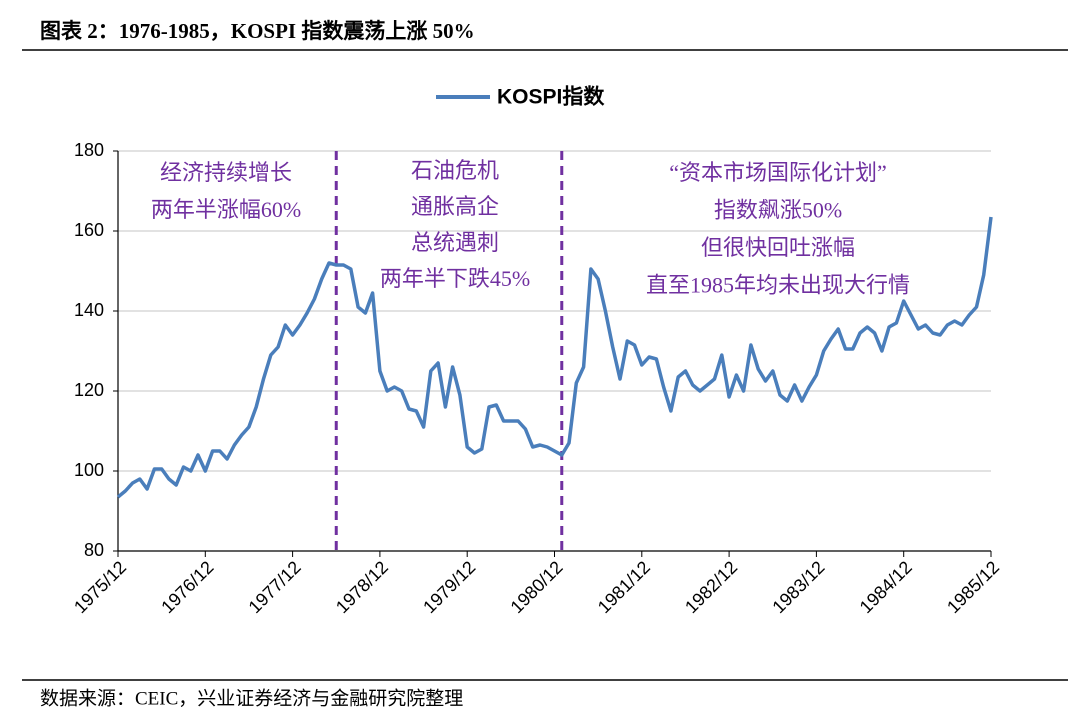 The height and width of the screenshot is (721, 1080). What do you see at coordinates (275, 587) in the screenshot?
I see `x-tick-label: 1977/12` at bounding box center [275, 587].